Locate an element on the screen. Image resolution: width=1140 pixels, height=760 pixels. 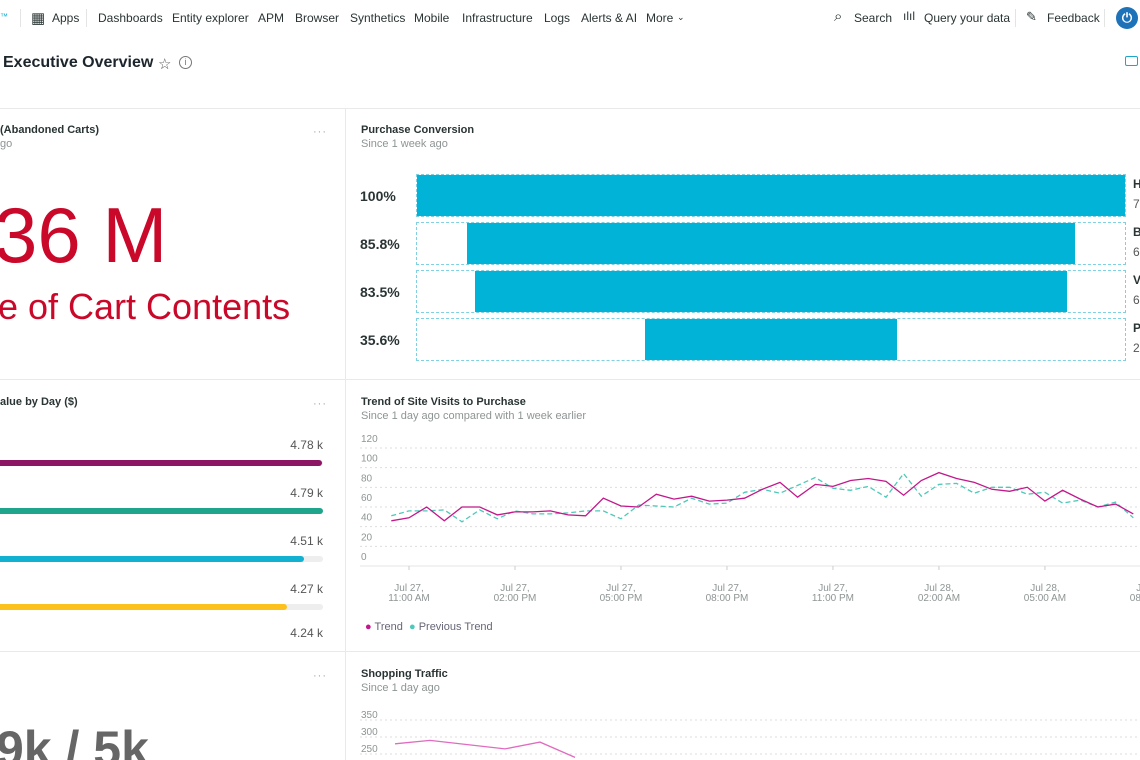
panel-subtitle: go is located at coordinates (6, 144).